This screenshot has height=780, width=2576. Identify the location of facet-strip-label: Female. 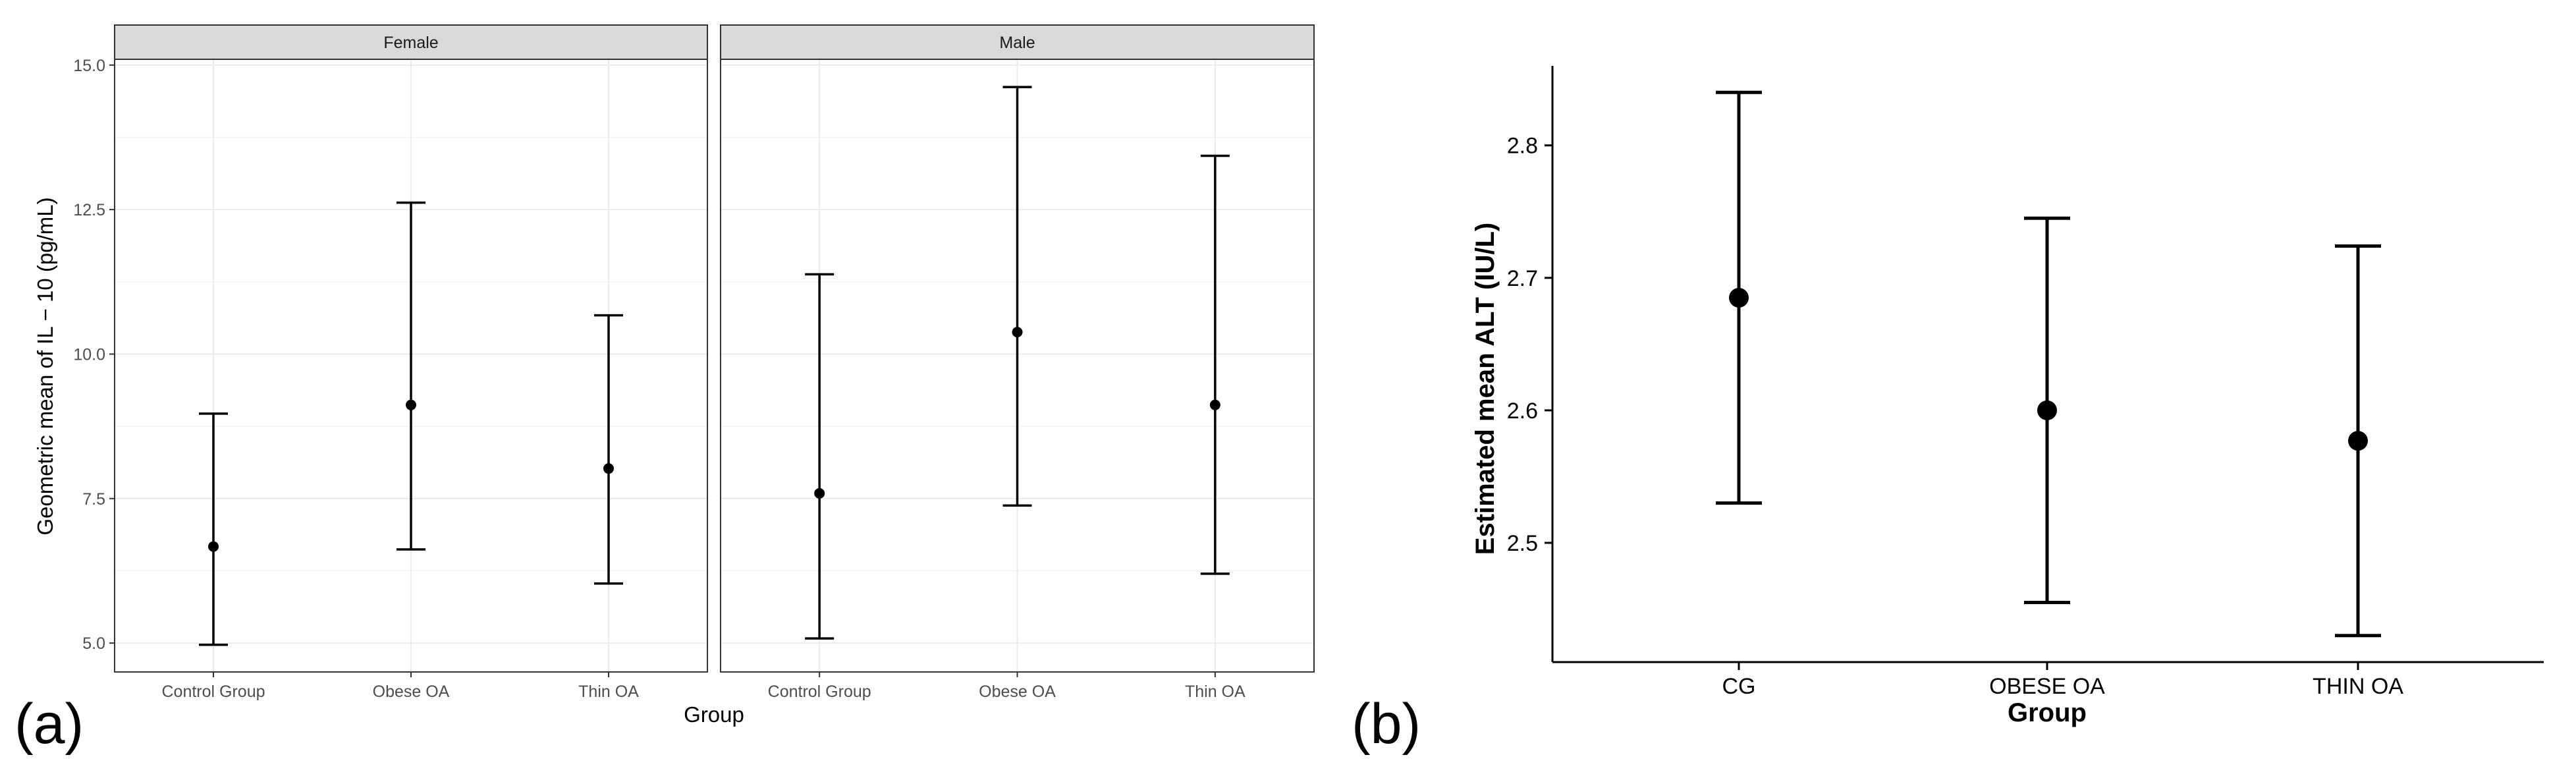
(410, 43).